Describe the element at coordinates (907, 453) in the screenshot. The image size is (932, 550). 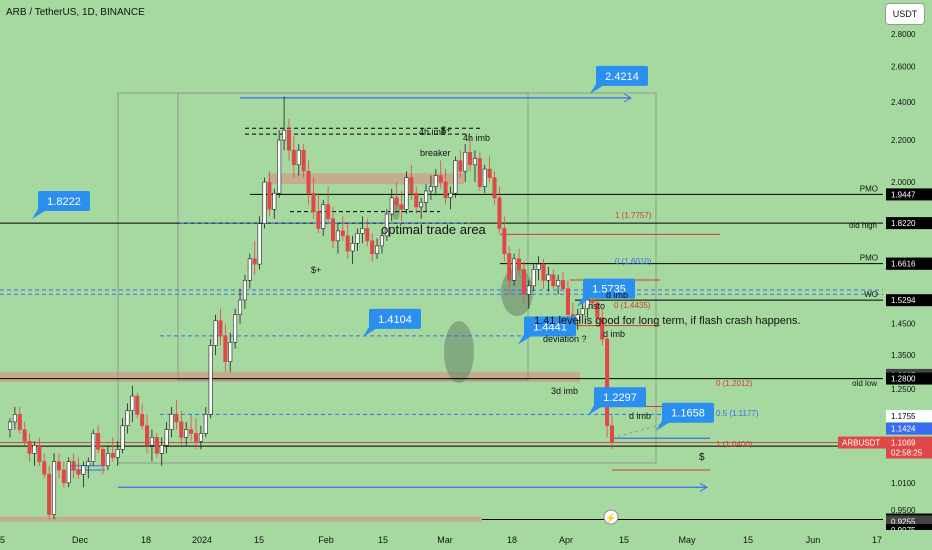
I see `countdown: 02:58:25` at that location.